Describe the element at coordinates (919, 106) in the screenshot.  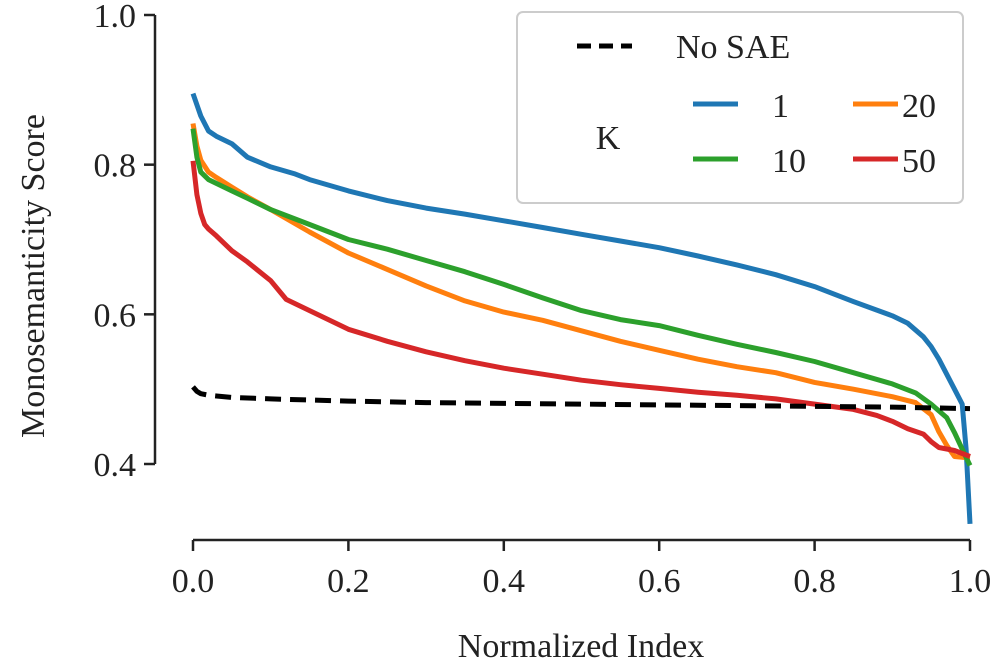
I see `legend-label-k20: 20` at that location.